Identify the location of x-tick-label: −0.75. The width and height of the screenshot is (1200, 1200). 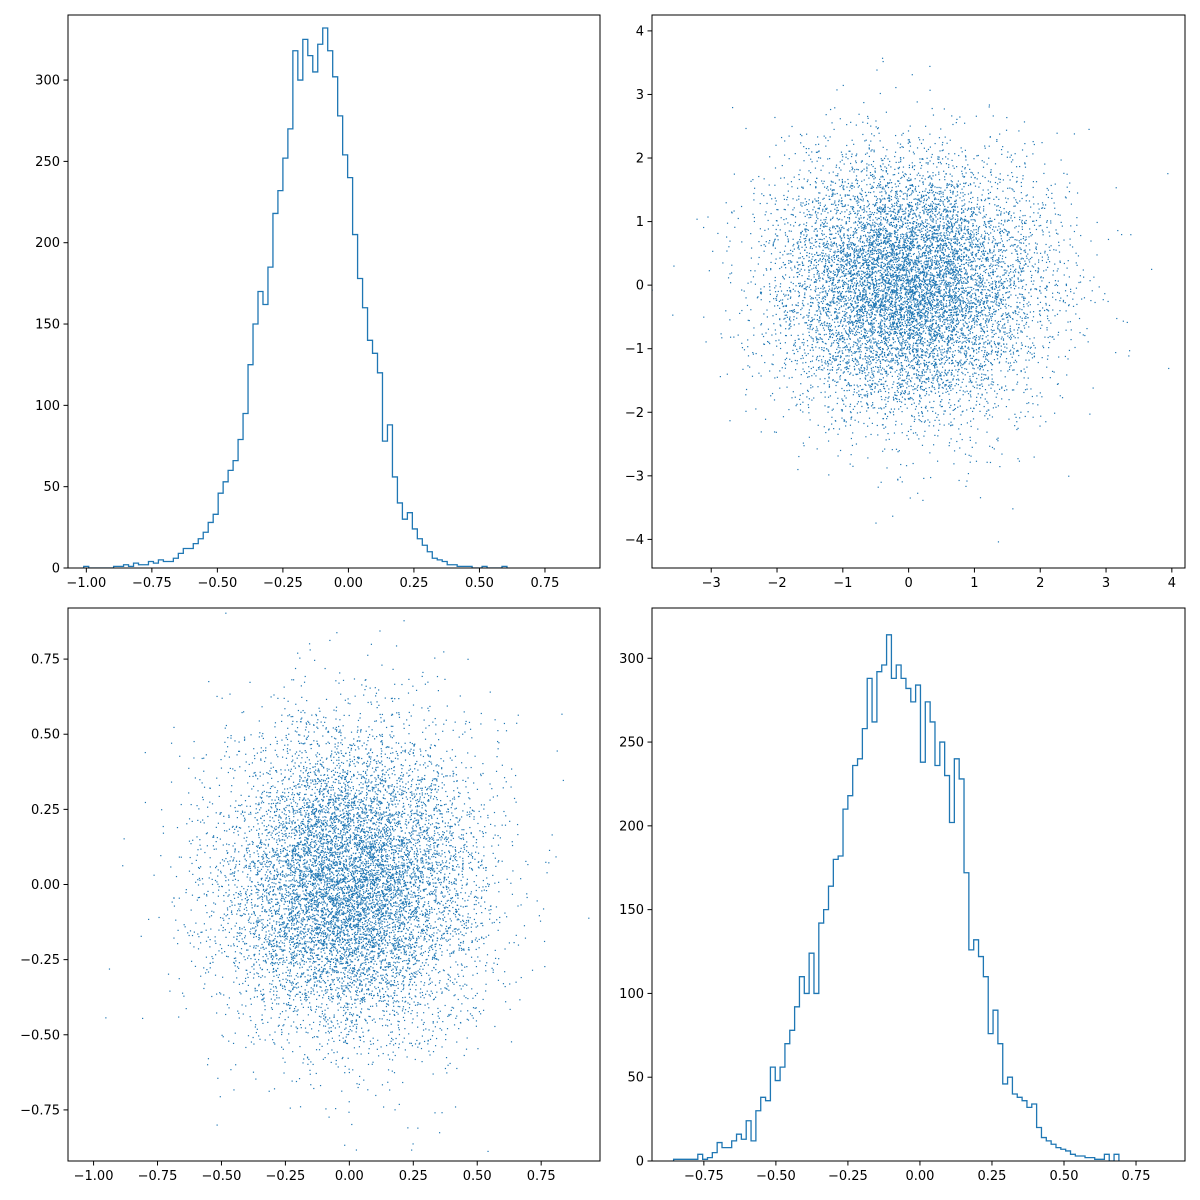
(152, 583).